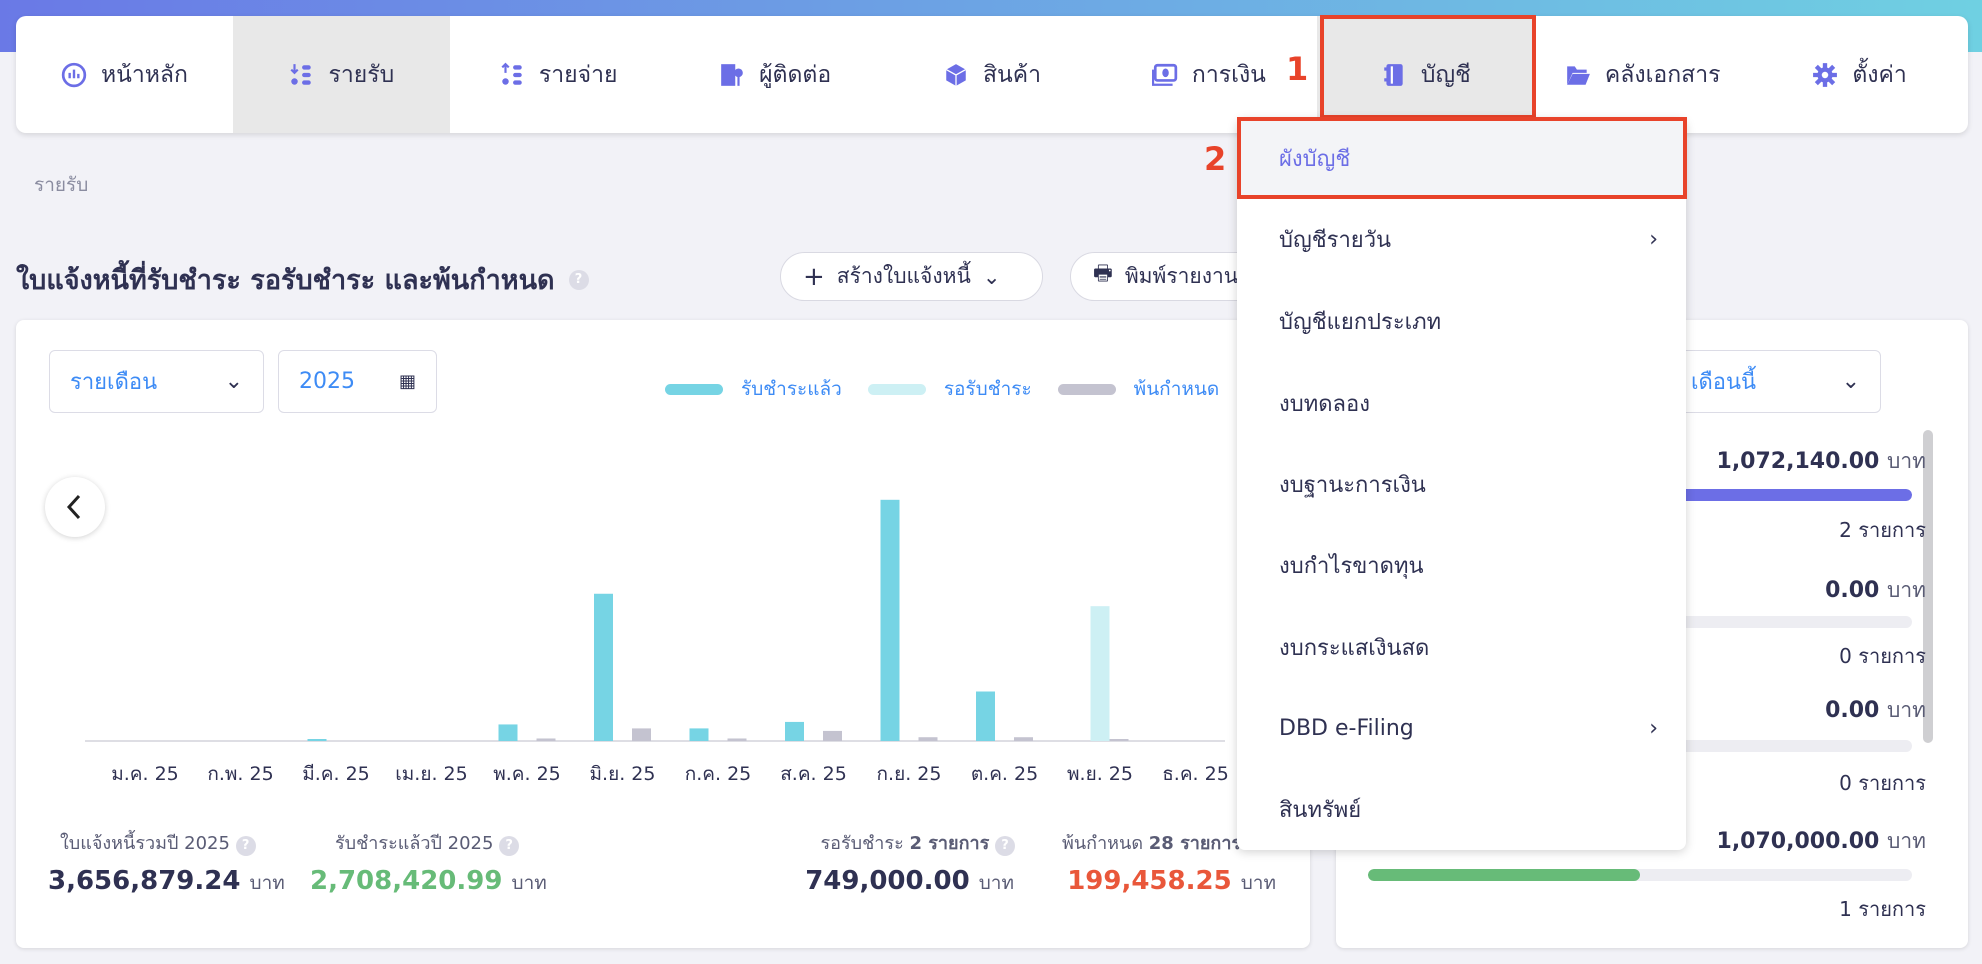  Describe the element at coordinates (124, 74) in the screenshot. I see `nav-item-home: หน้าหลัก` at that location.